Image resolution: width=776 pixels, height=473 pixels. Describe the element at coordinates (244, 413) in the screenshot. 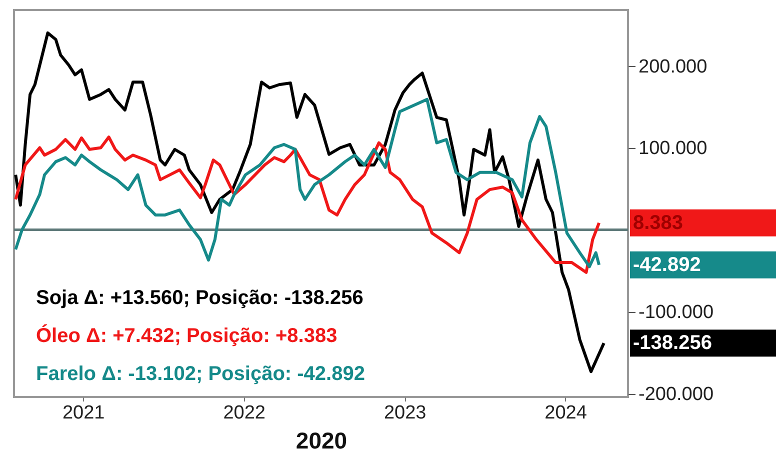

I see `x-tick-label: 2022` at that location.